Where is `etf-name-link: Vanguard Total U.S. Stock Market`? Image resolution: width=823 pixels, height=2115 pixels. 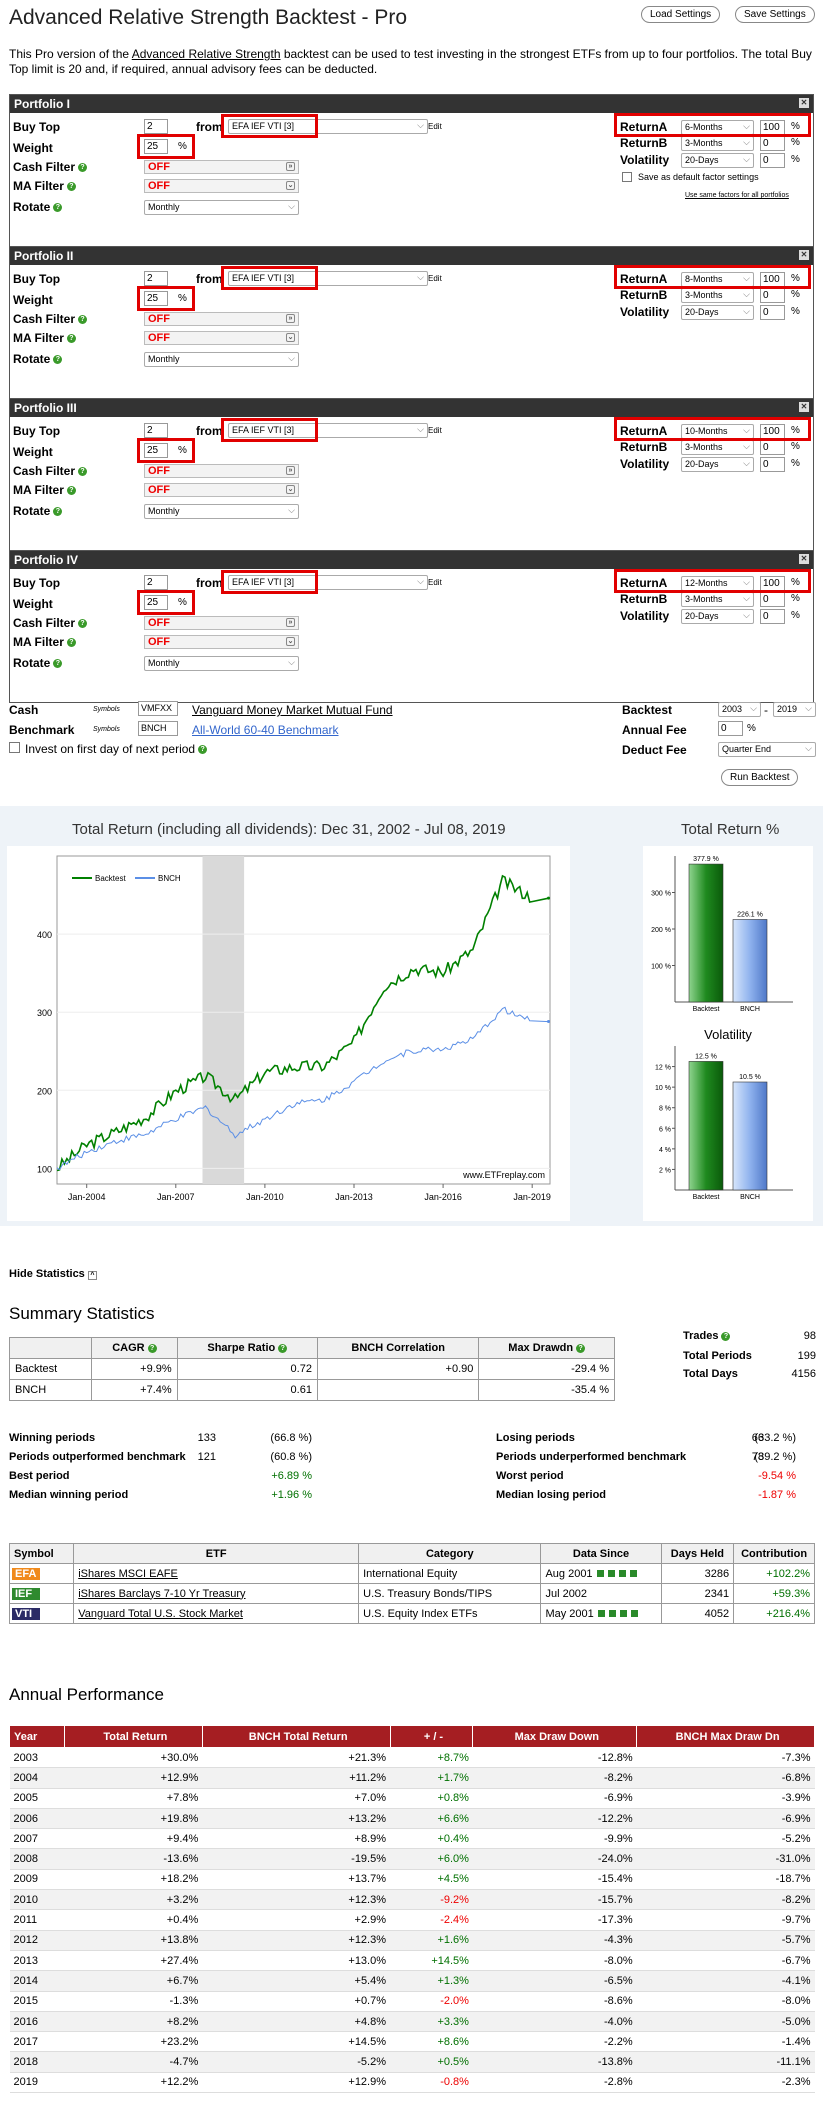
etf-name-link: Vanguard Total U.S. Stock Market is located at coordinates (216, 1614).